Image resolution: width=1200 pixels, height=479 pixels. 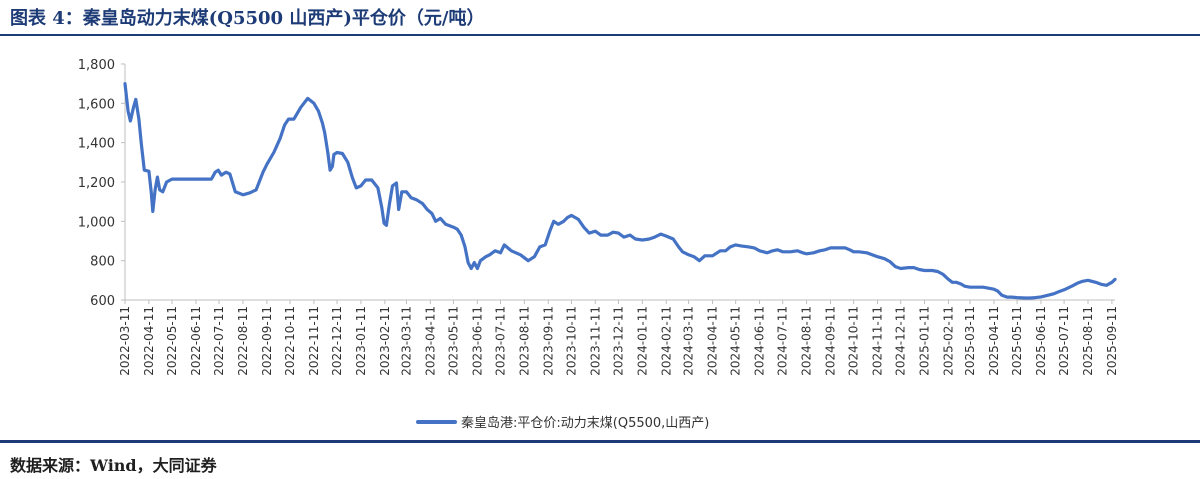 I want to click on source-note: 数据来源：Wind，大同证券, so click(x=113, y=465).